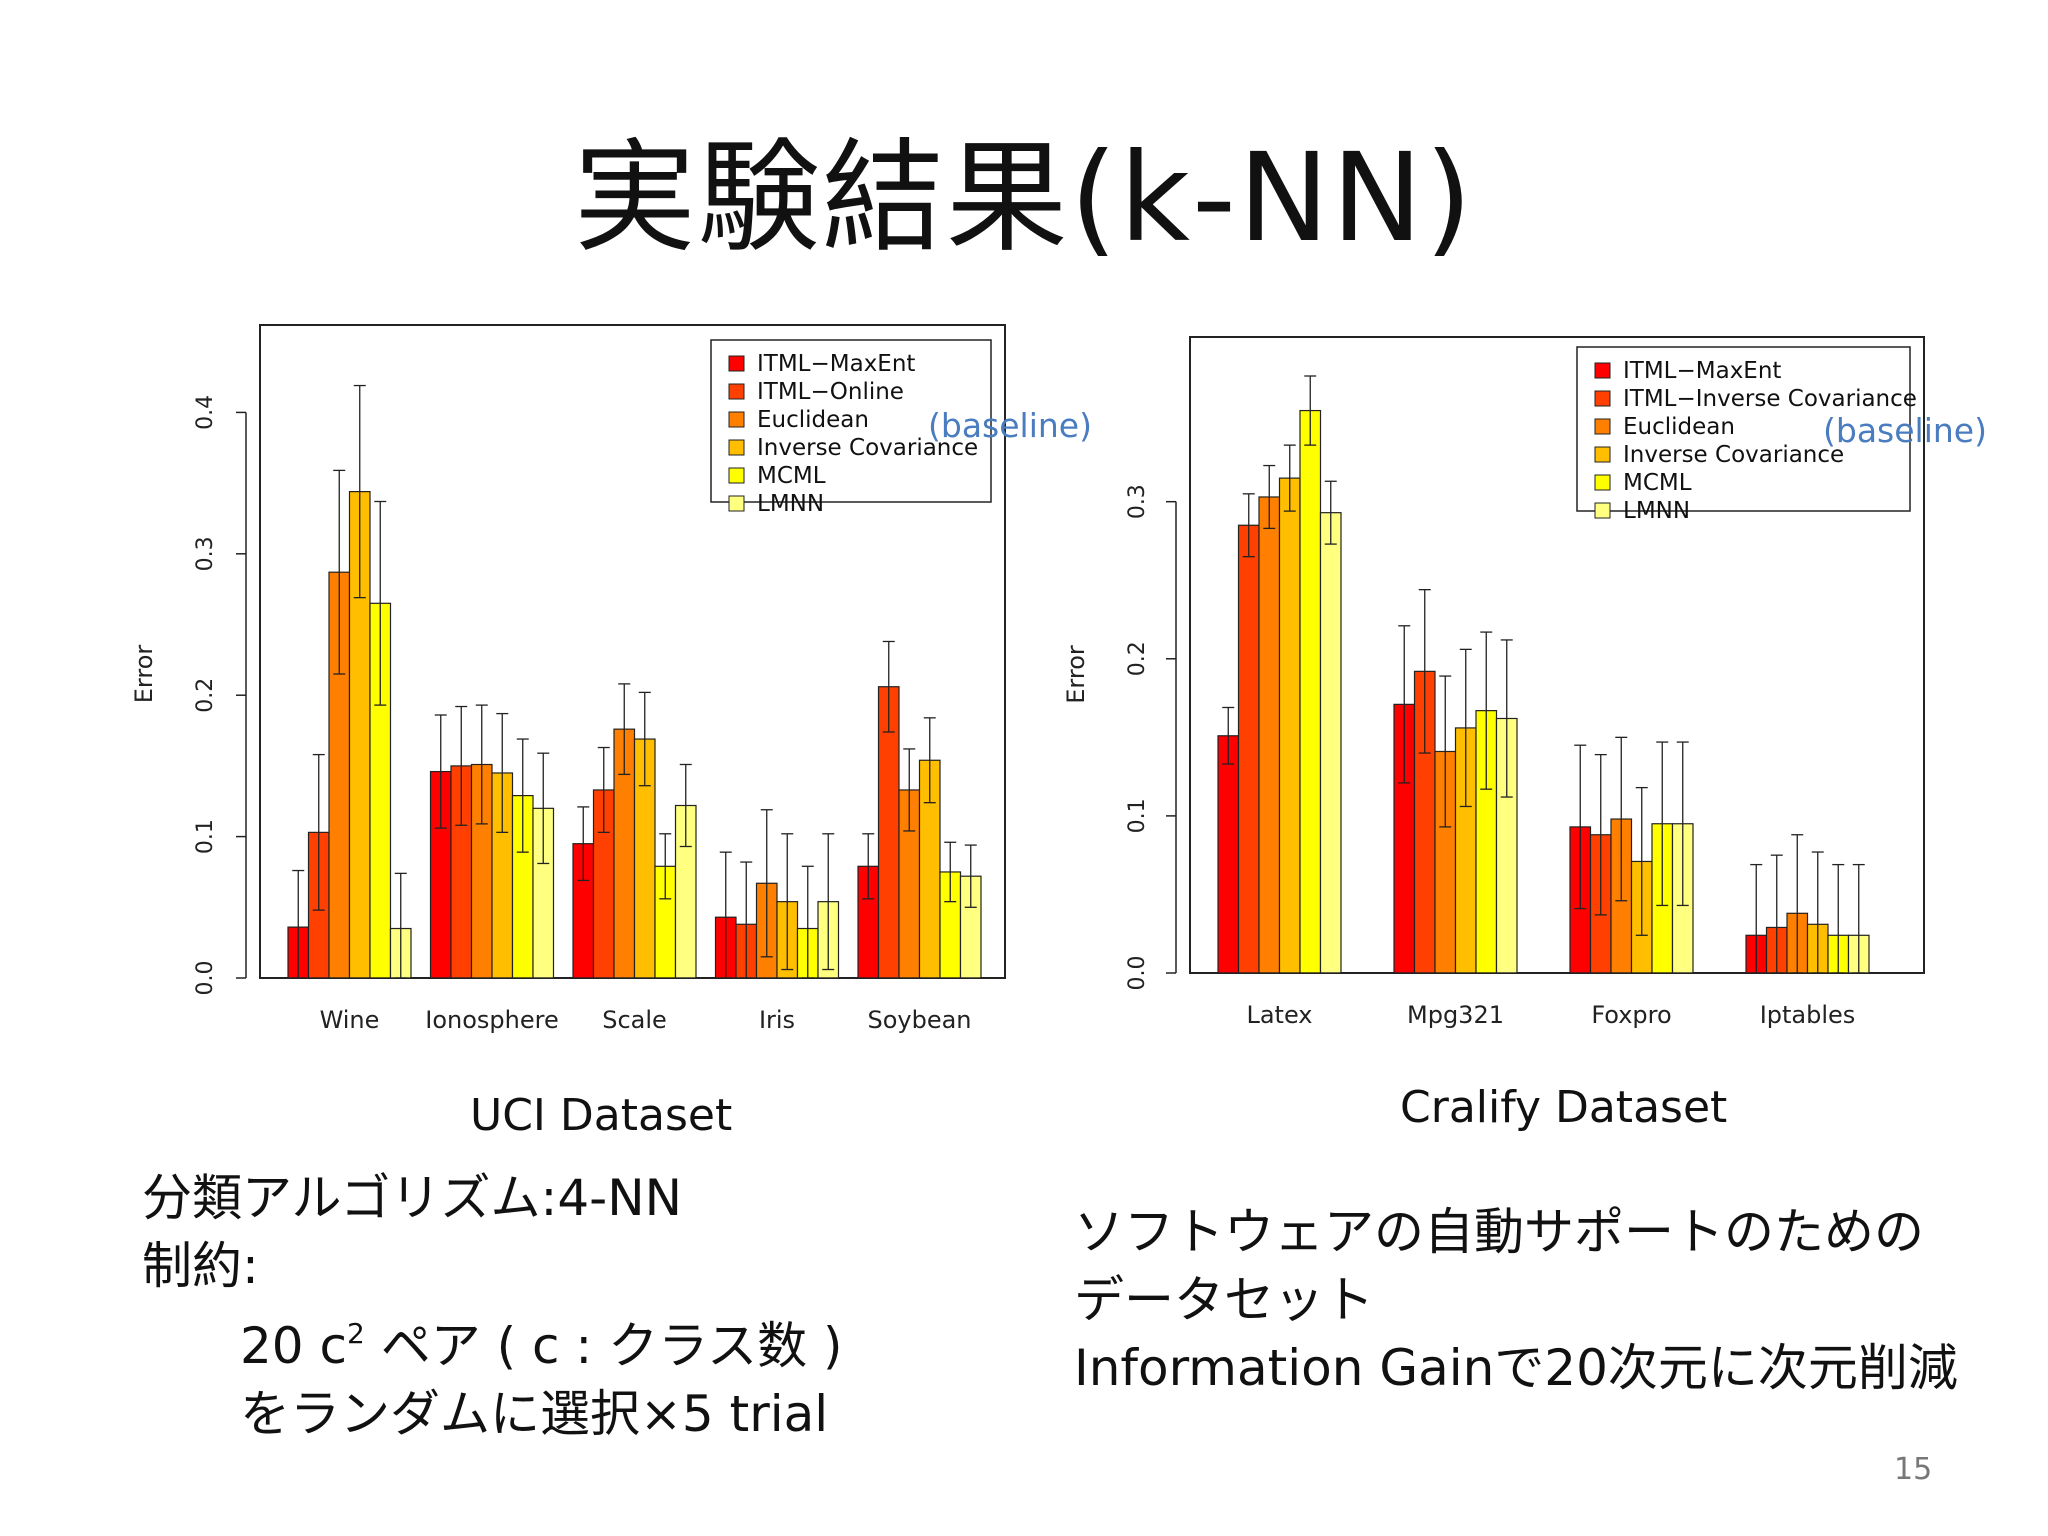 This screenshot has height=1536, width=2048. Describe the element at coordinates (491, 1020) in the screenshot. I see `category-label-ionosphere: Ionosphere` at that location.